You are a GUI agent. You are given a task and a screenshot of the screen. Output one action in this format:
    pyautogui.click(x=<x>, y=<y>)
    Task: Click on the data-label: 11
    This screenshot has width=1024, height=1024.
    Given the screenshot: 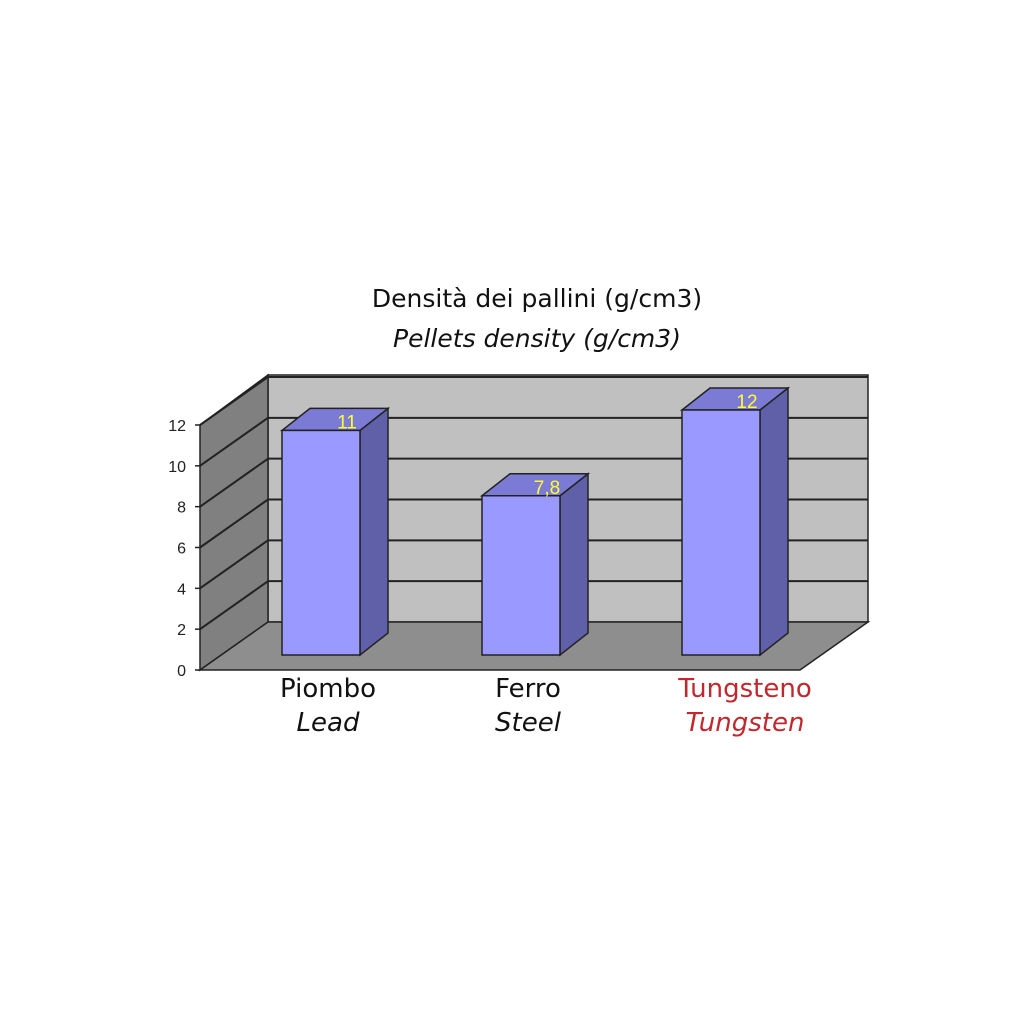 What is the action you would take?
    pyautogui.click(x=347, y=422)
    